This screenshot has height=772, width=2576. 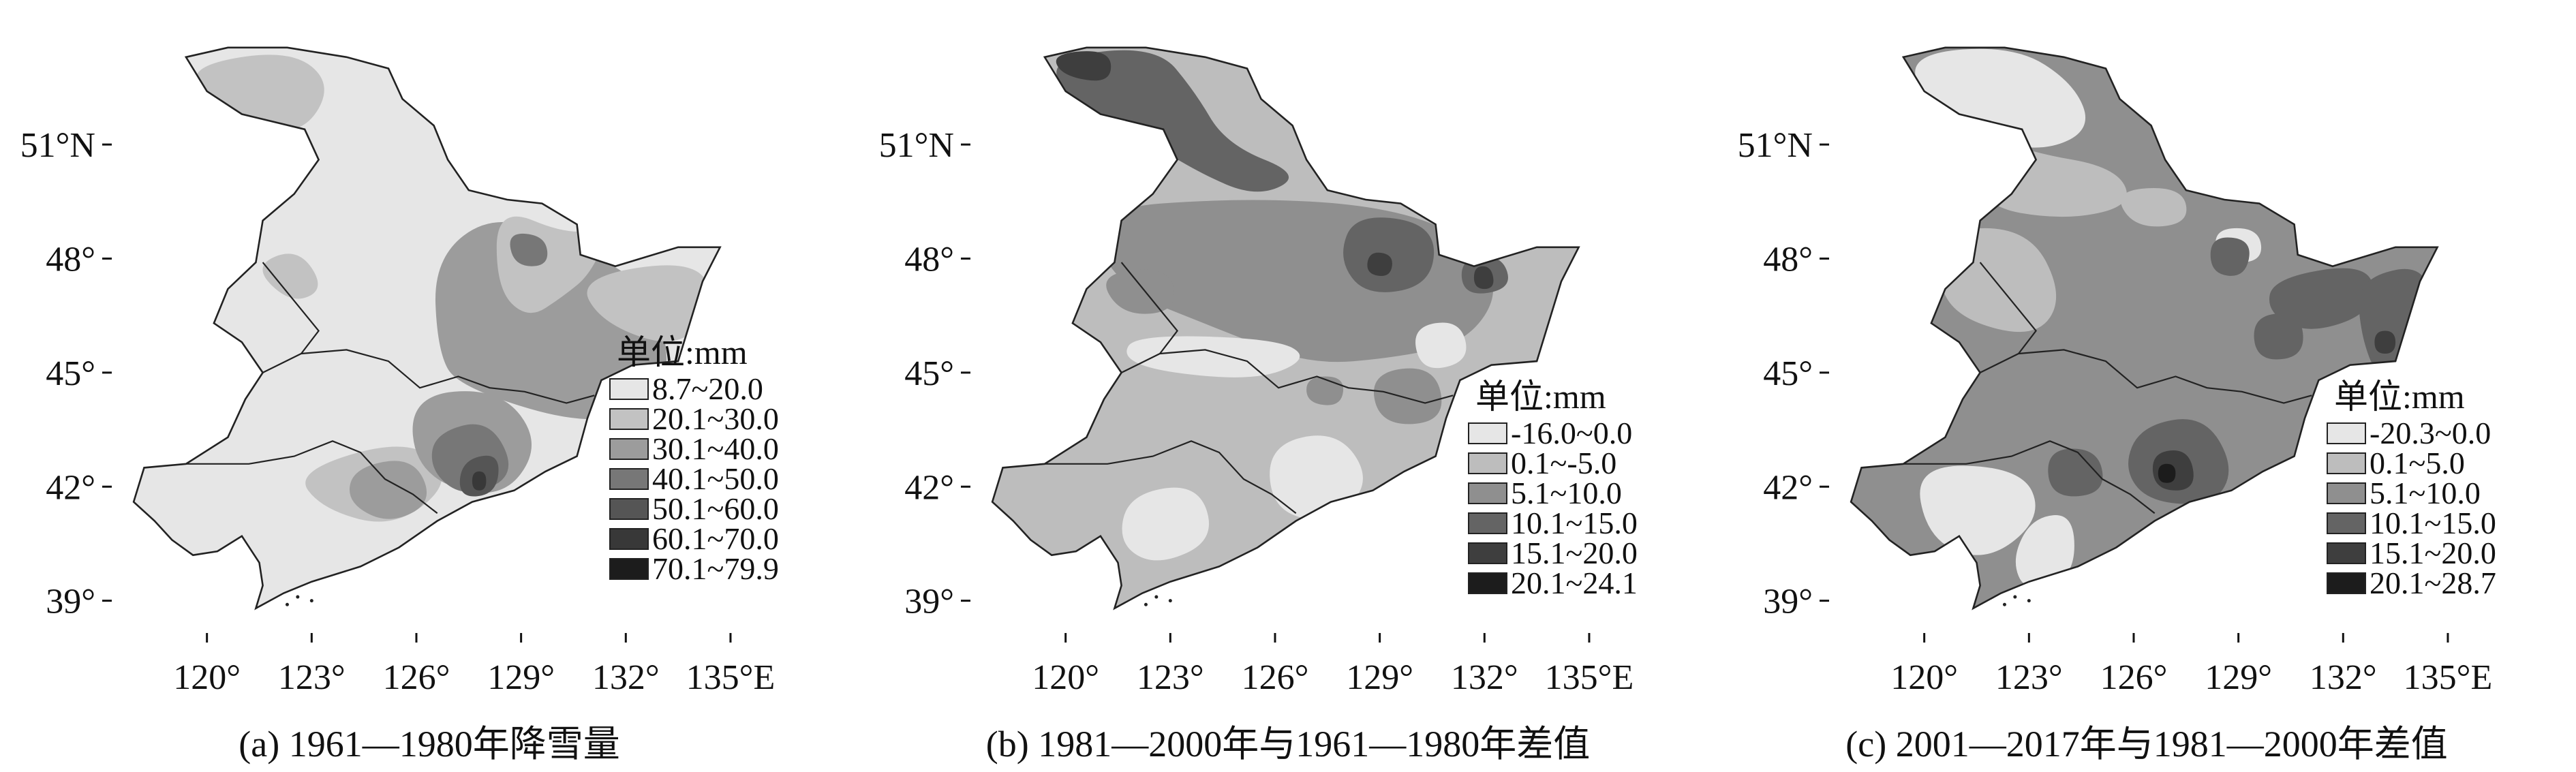 I want to click on legend-label: 15.1~20.0, so click(x=1575, y=553).